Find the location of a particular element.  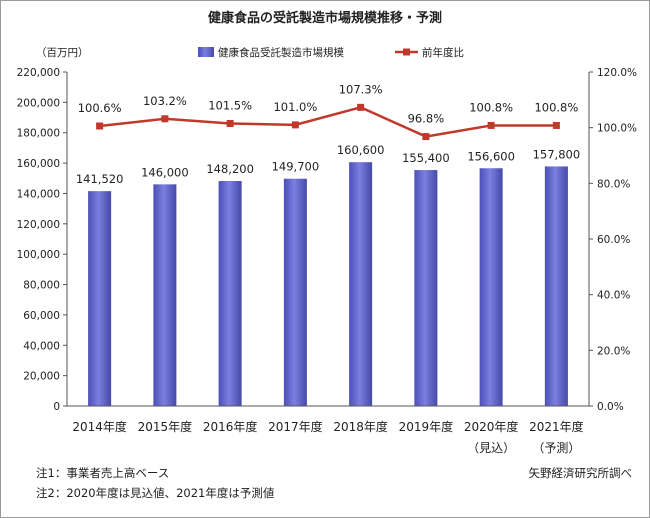

right-tick-label: 60.0% is located at coordinates (613, 240).